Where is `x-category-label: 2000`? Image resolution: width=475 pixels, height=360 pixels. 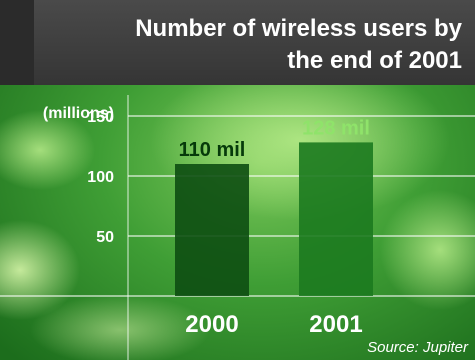
x-category-label: 2000 is located at coordinates (211, 324).